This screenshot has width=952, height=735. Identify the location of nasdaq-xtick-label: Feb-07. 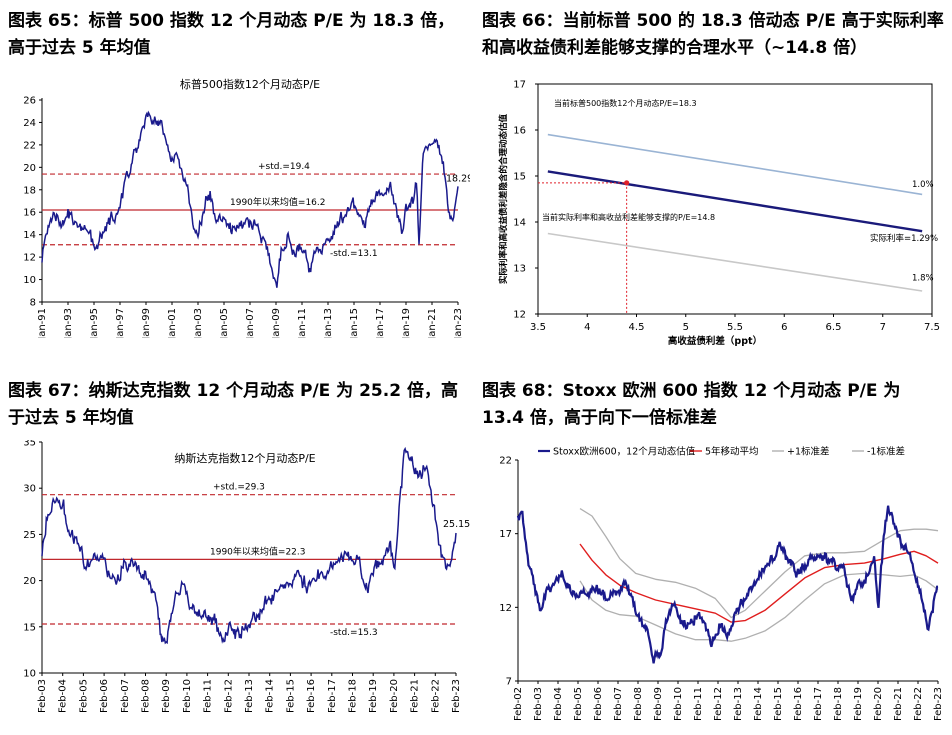
(125, 696).